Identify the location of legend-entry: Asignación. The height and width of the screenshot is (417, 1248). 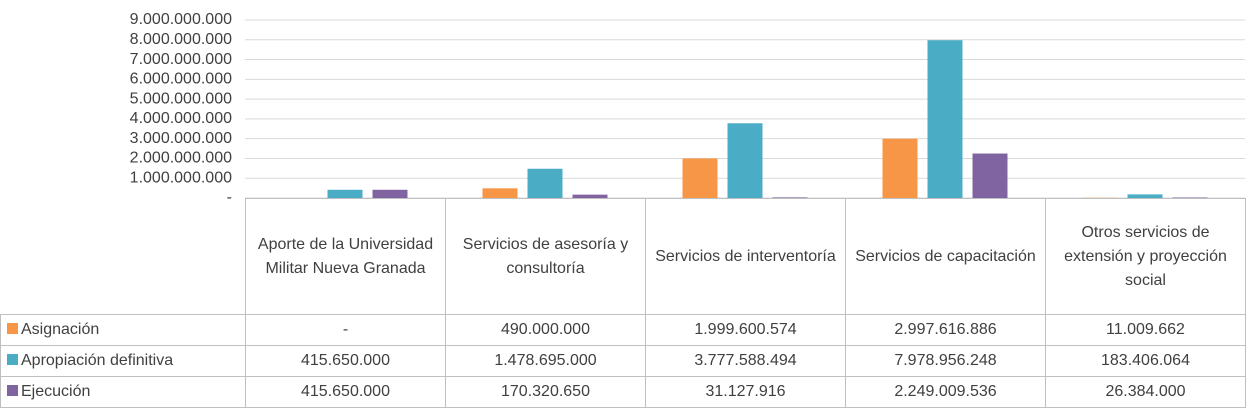
(123, 330).